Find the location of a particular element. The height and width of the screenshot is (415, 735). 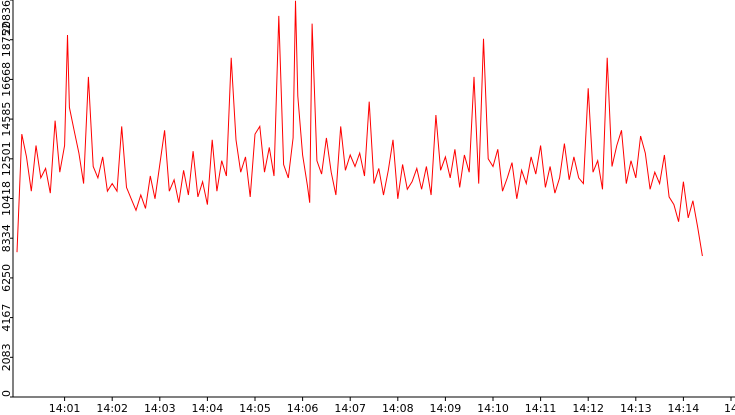

y-tick-label: 8334 is located at coordinates (6, 238).